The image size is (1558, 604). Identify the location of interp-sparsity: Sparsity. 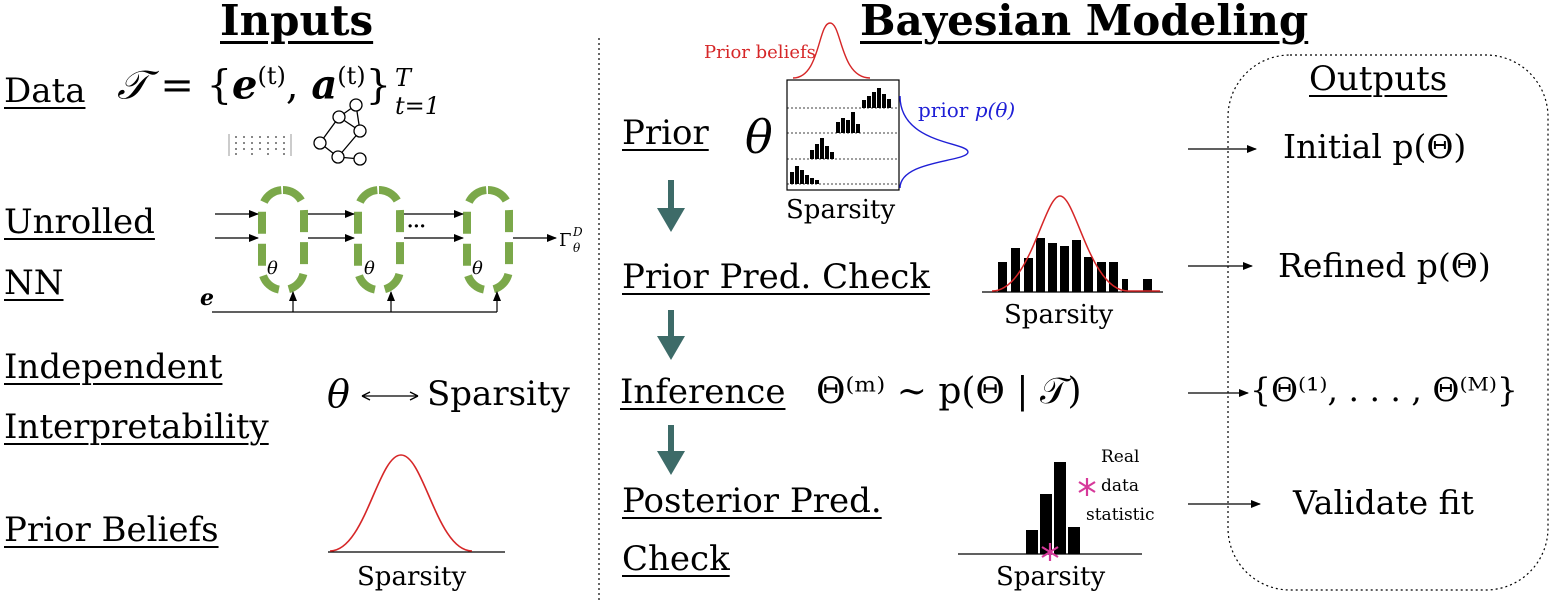
(498, 394).